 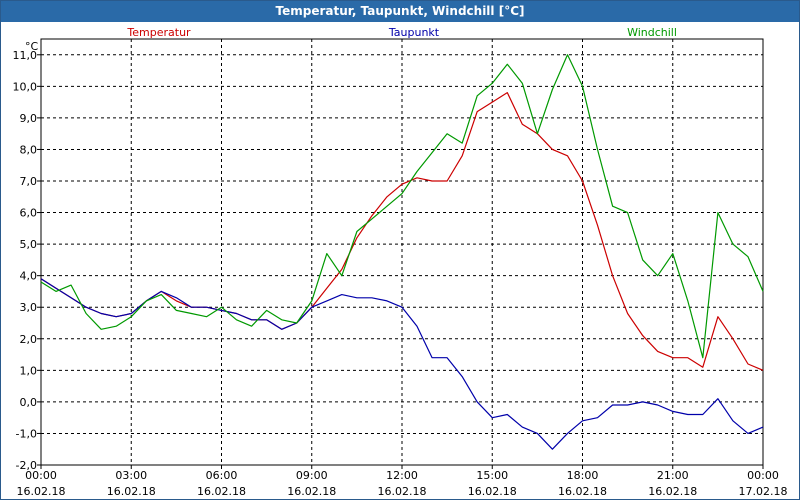 I want to click on y-tick-label: 7,0, so click(x=29, y=181).